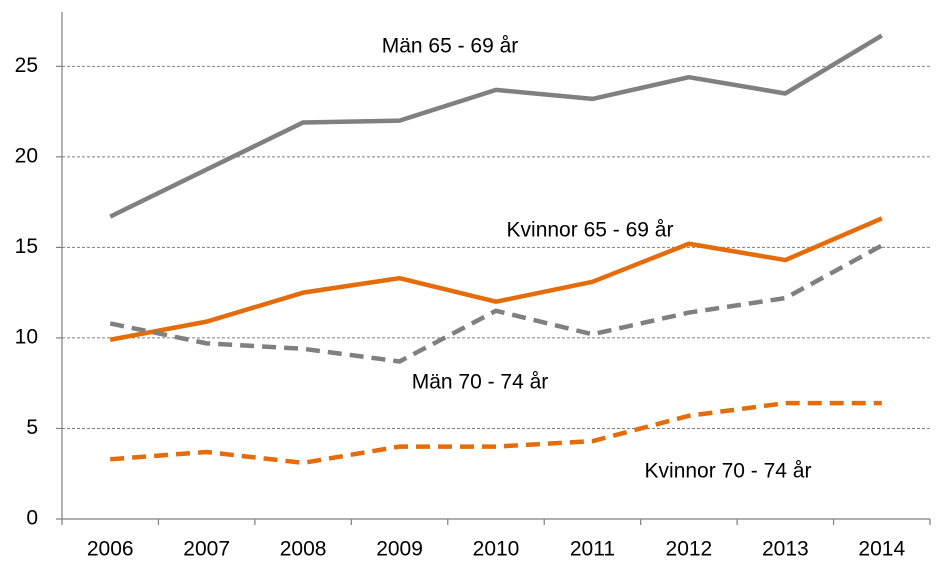 This screenshot has width=944, height=563. What do you see at coordinates (26, 246) in the screenshot?
I see `y-tick-label: 15` at bounding box center [26, 246].